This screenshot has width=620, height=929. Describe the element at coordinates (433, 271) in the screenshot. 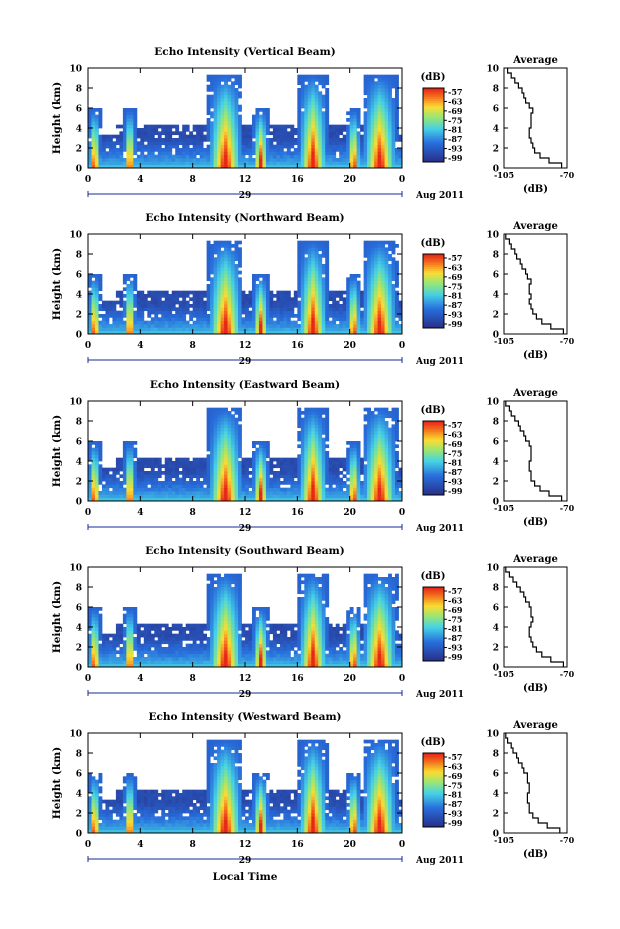

I see `colorbar-segment` at that location.